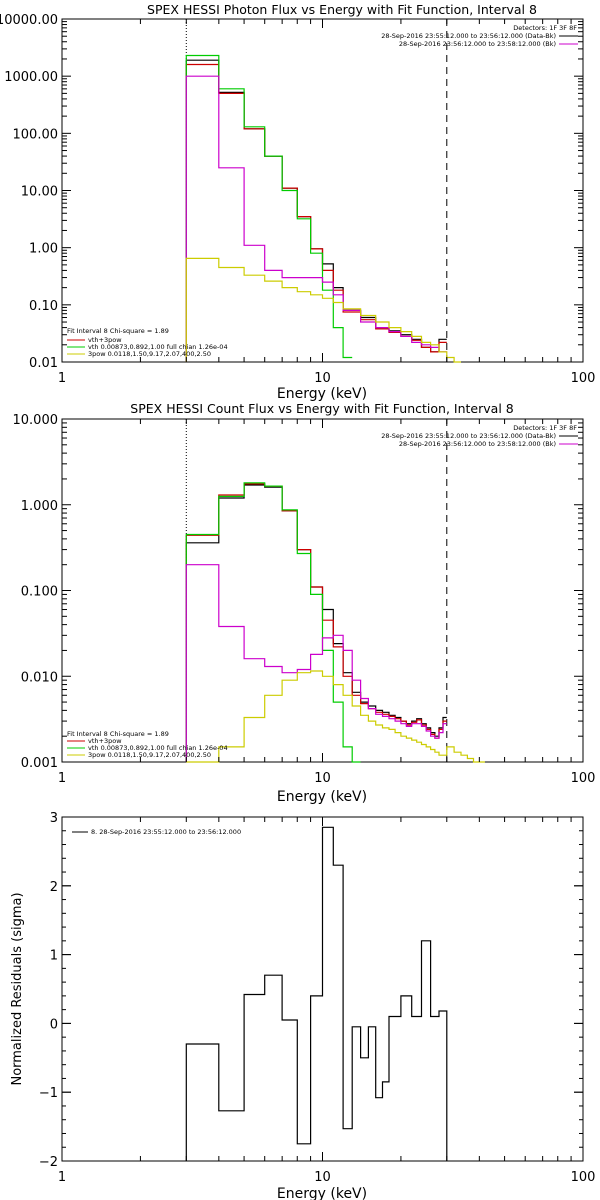 The width and height of the screenshot is (600, 1200). What do you see at coordinates (39, 763) in the screenshot?
I see `y-tick-label: 0.001` at bounding box center [39, 763].